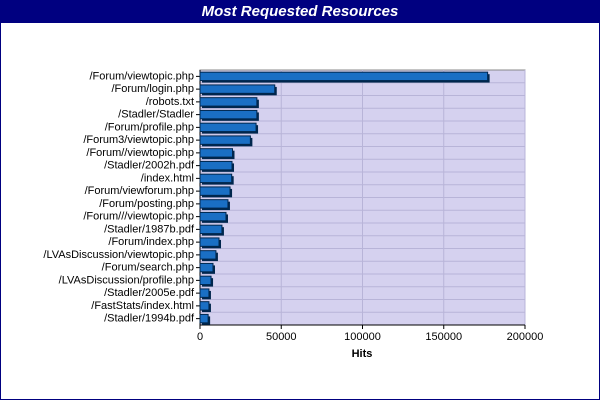 The height and width of the screenshot is (400, 600). What do you see at coordinates (281, 337) in the screenshot?
I see `x-tick-label: 50000` at bounding box center [281, 337].